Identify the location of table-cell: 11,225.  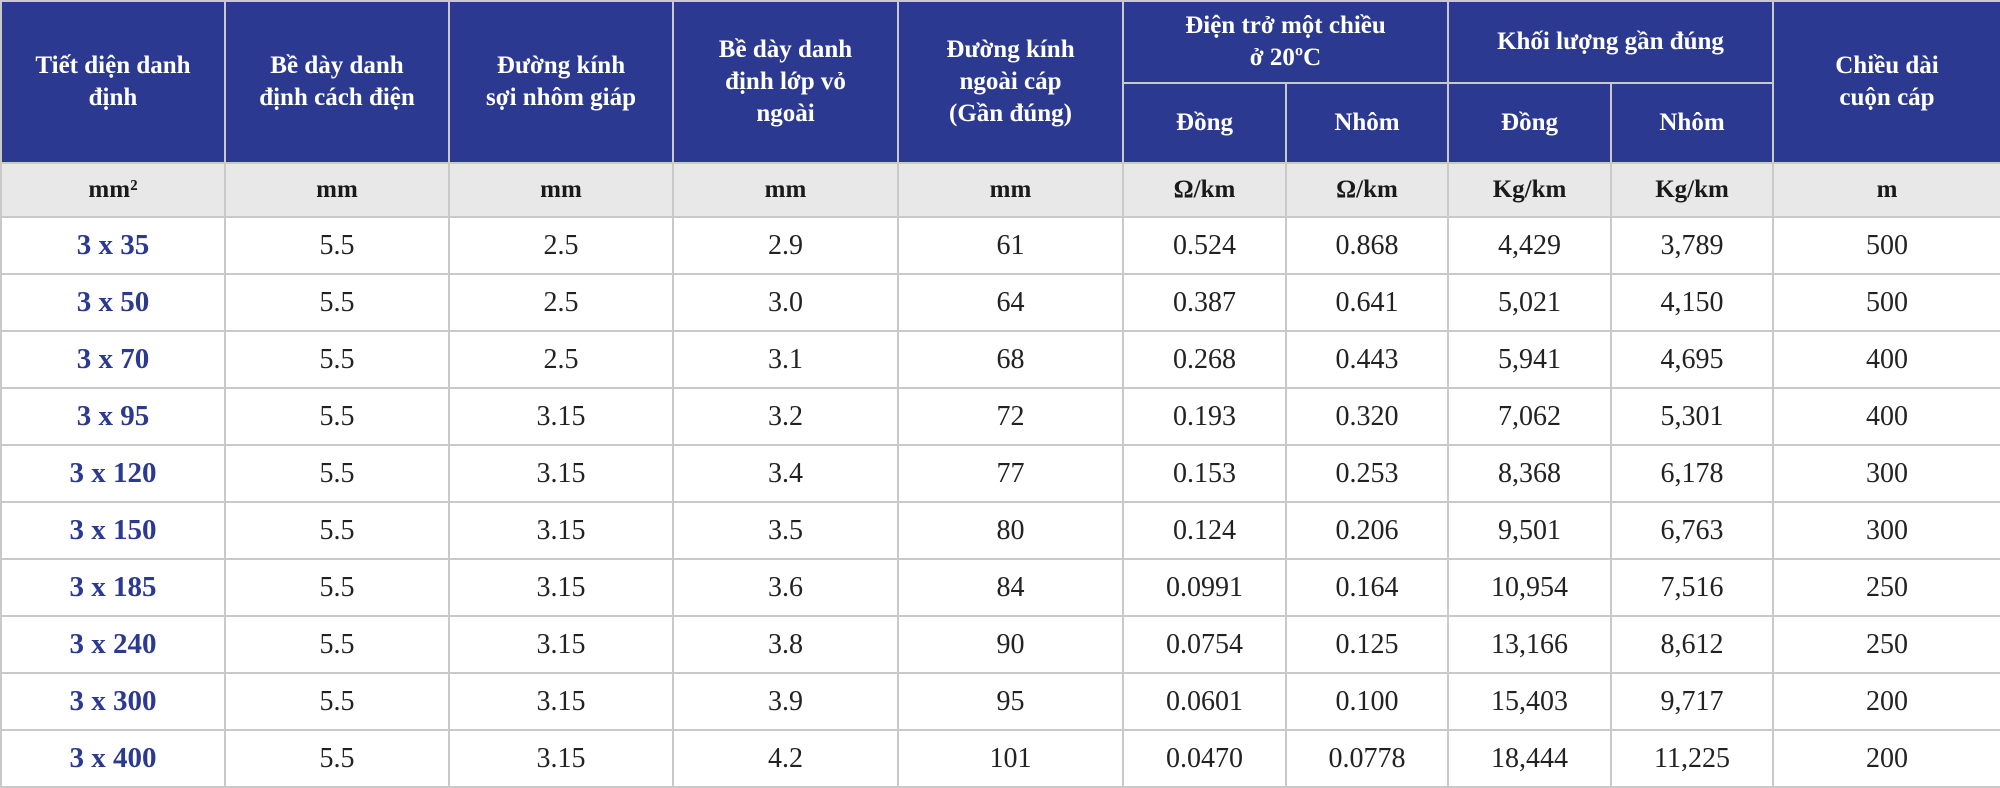
(1692, 758).